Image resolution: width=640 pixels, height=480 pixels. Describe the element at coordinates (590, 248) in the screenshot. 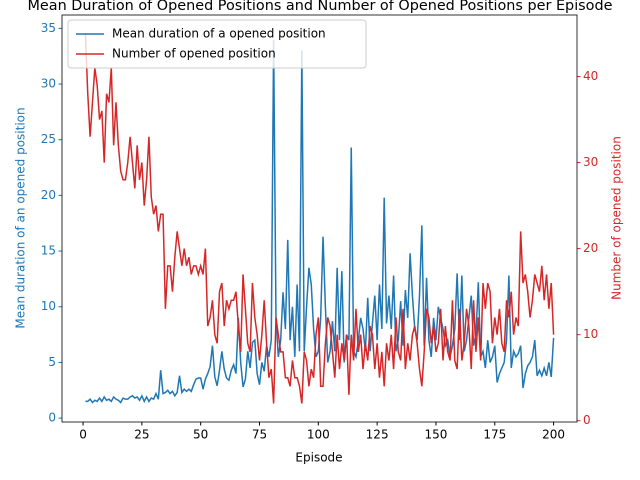

I see `y2-tick-label: 20` at that location.